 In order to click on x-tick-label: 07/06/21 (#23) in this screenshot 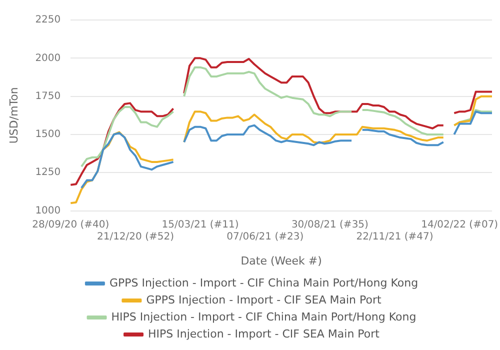, I will do `click(265, 236)`.